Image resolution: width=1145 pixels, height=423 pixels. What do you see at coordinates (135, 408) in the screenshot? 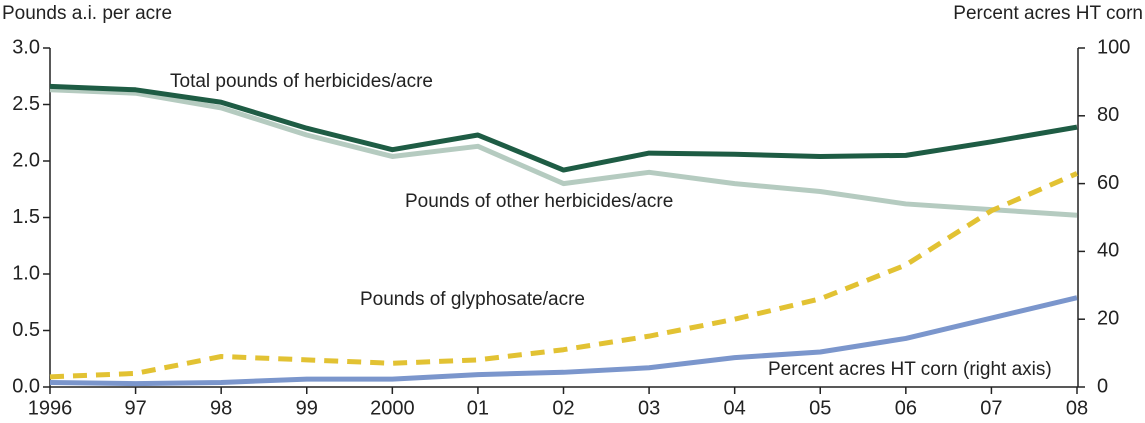
I see `x-tick-label: 97` at bounding box center [135, 408].